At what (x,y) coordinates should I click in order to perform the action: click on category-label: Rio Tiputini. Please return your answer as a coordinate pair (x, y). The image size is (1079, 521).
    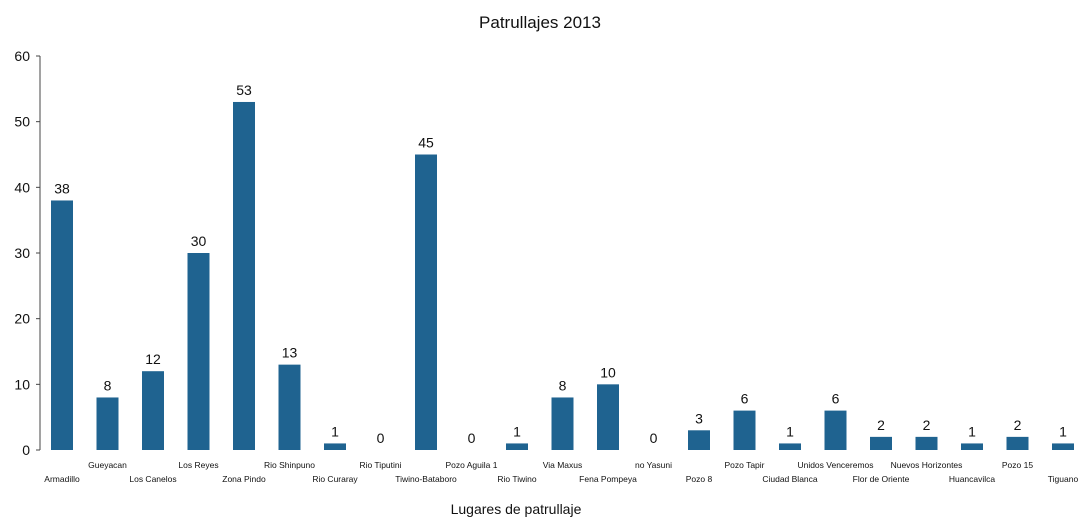
    Looking at the image, I should click on (380, 465).